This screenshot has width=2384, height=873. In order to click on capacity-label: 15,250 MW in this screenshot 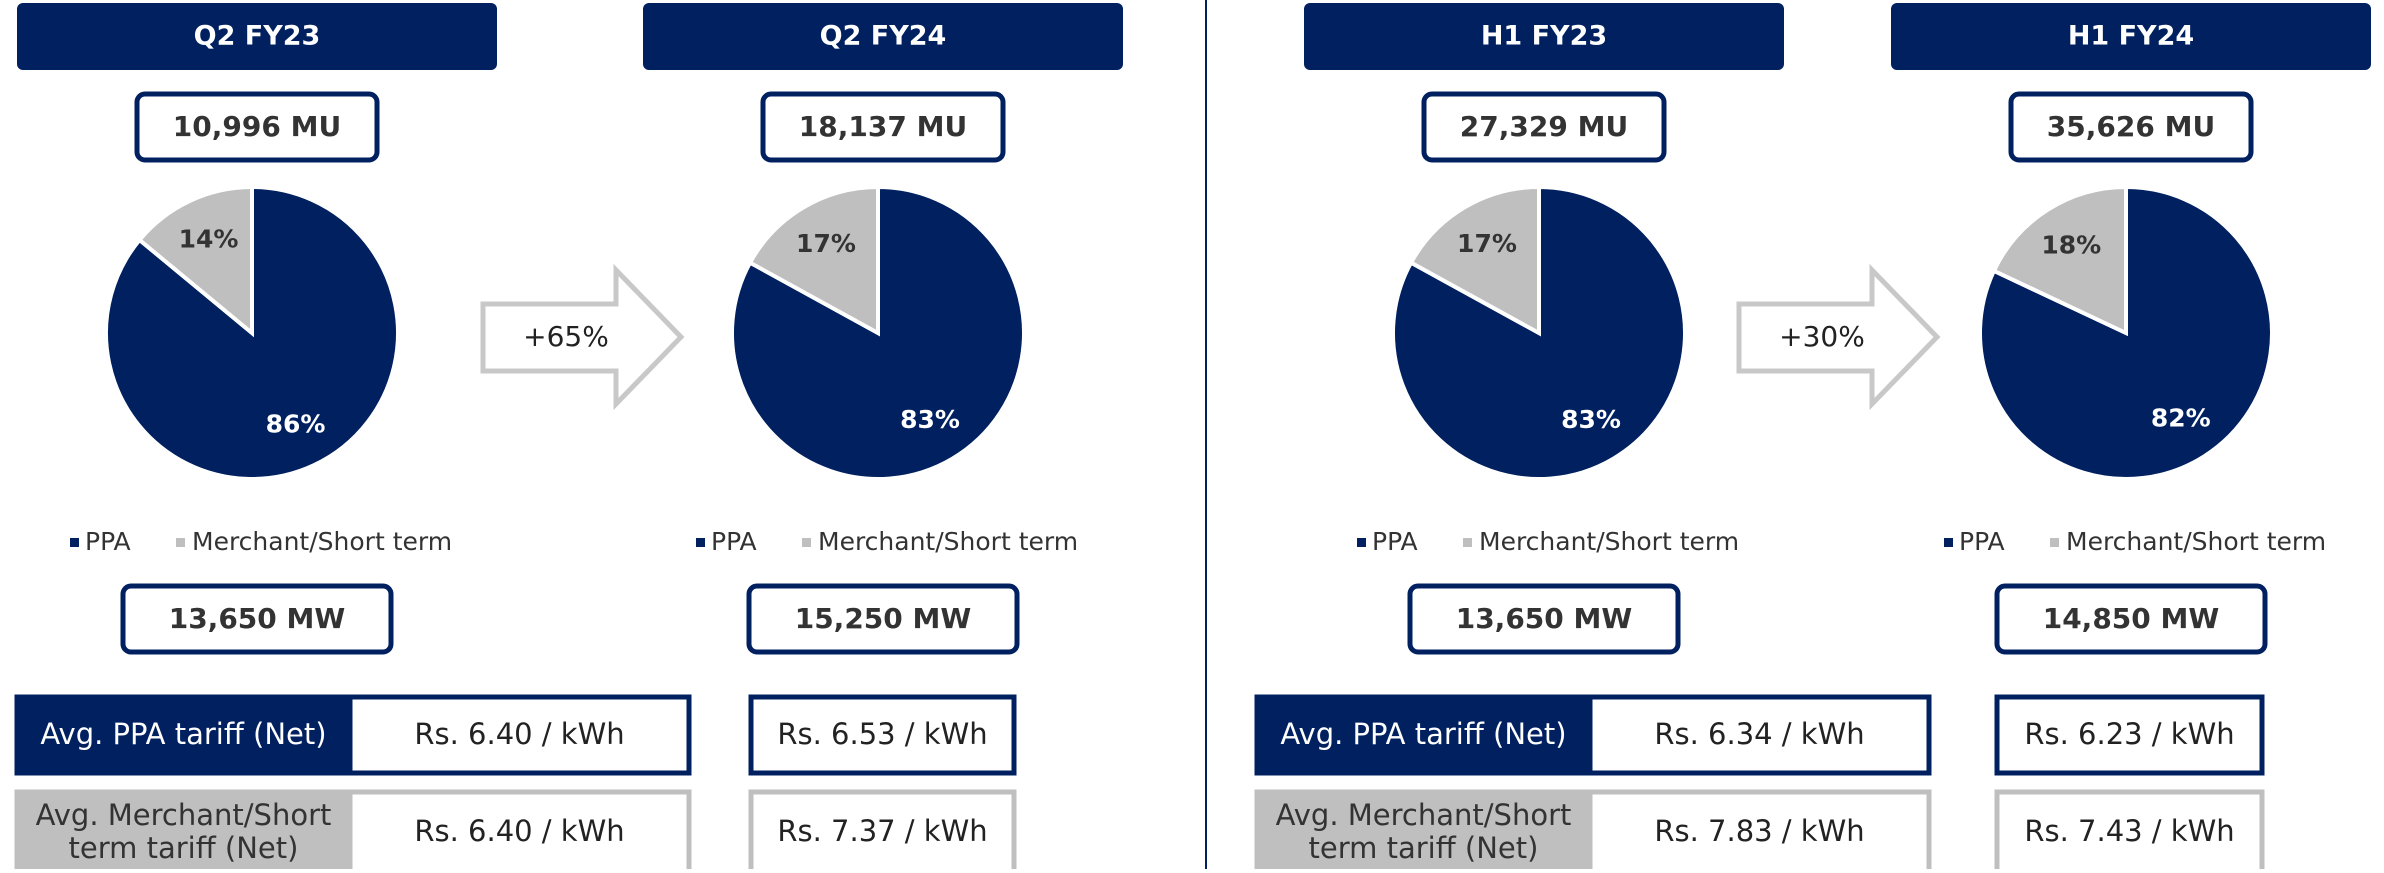, I will do `click(883, 618)`.